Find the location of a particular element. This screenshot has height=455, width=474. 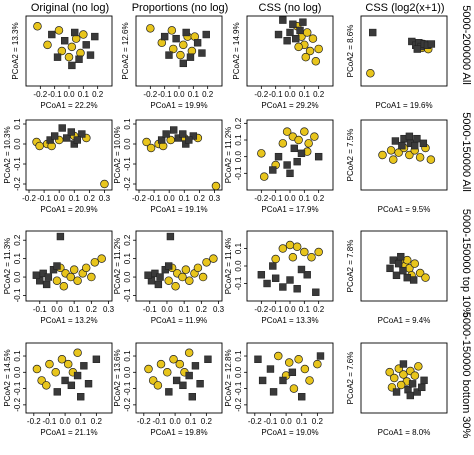

y-axis-label: PCoA2 = 7.8% is located at coordinates (350, 266).